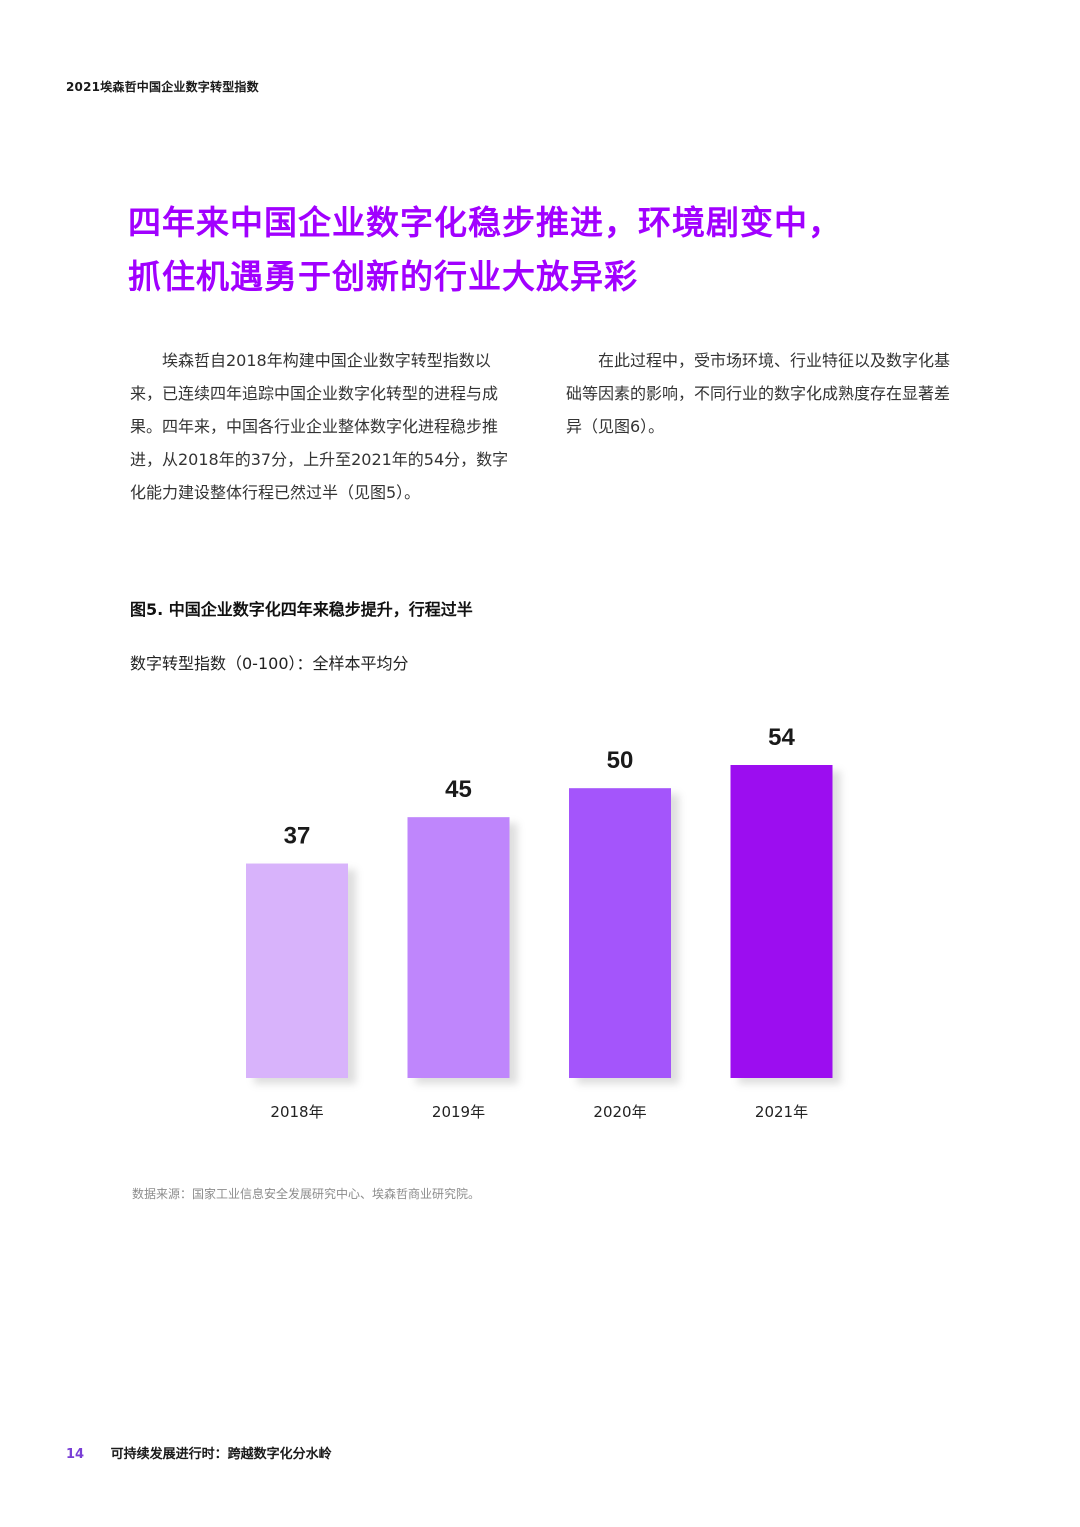 The height and width of the screenshot is (1527, 1080). Describe the element at coordinates (619, 1112) in the screenshot. I see `x-tick-label-2: 2020年` at that location.